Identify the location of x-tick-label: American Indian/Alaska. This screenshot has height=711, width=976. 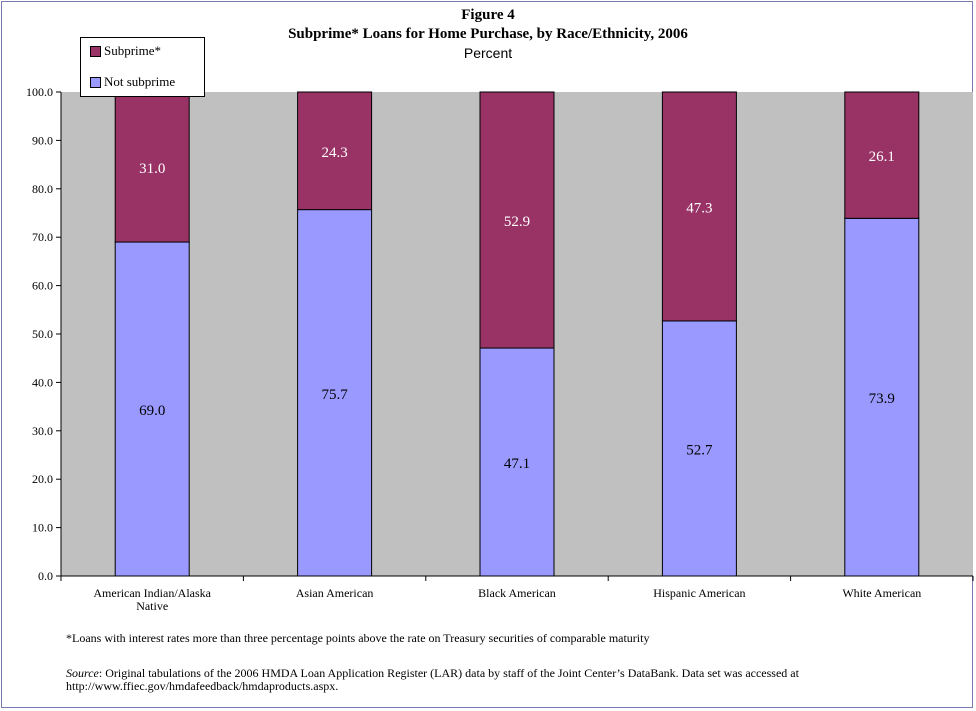
(152, 593).